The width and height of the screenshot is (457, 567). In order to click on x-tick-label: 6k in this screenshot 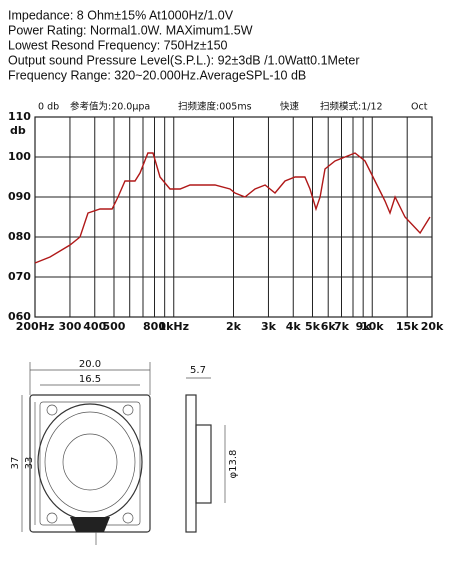, I will do `click(329, 326)`.